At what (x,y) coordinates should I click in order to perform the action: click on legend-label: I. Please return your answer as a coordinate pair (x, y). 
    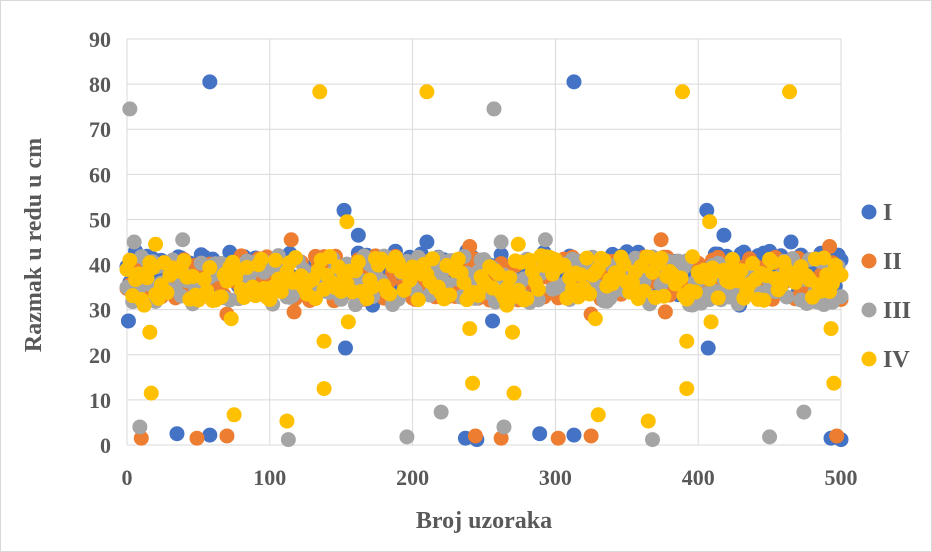
    Looking at the image, I should click on (887, 213).